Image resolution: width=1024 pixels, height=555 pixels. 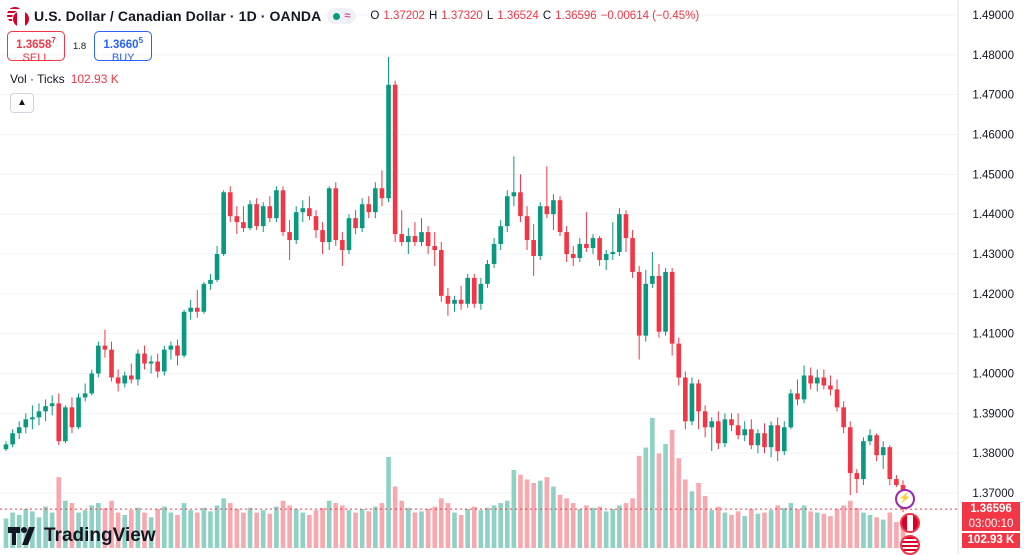 What do you see at coordinates (100, 535) in the screenshot?
I see `logo-text: TradingView` at bounding box center [100, 535].